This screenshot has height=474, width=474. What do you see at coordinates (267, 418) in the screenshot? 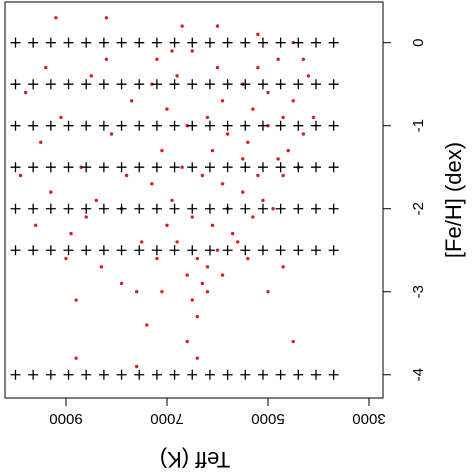
I see `x-tick-label: 5000` at bounding box center [267, 418].